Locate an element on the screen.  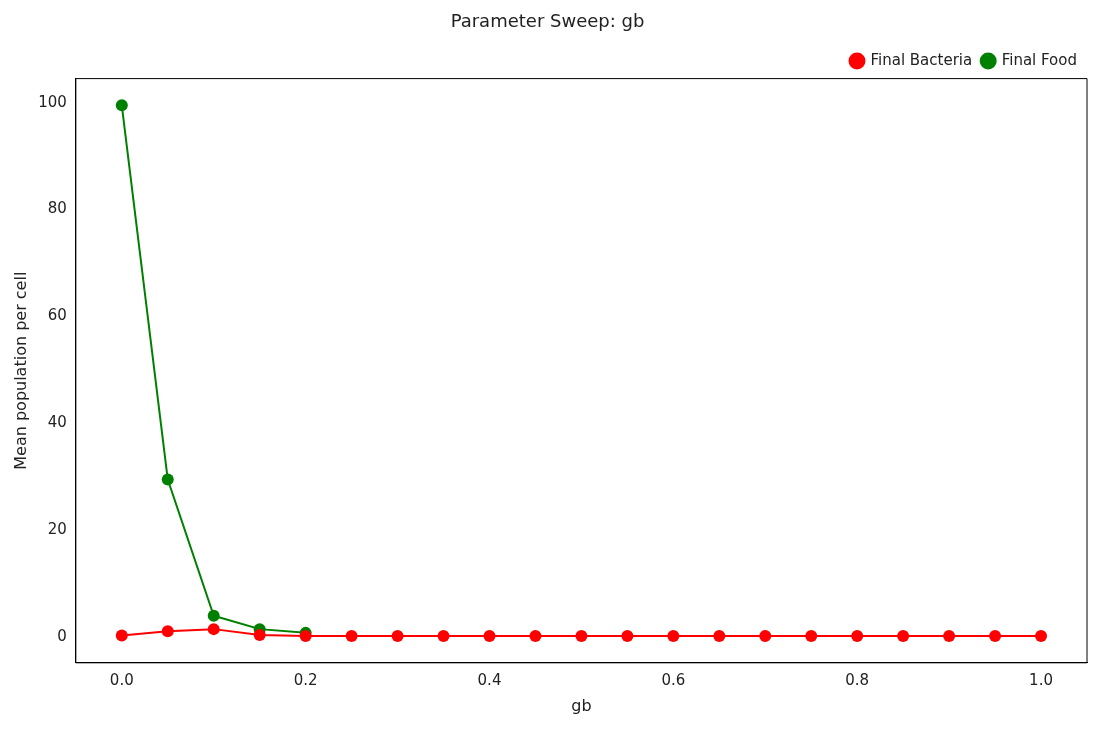
chart-title: Parameter Sweep: gb is located at coordinates (547, 21).